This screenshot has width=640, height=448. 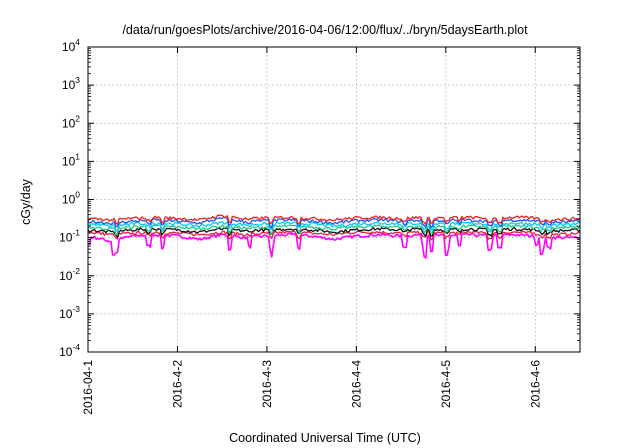 What do you see at coordinates (535, 384) in the screenshot?
I see `x-tick-label: 2016-4-6` at bounding box center [535, 384].